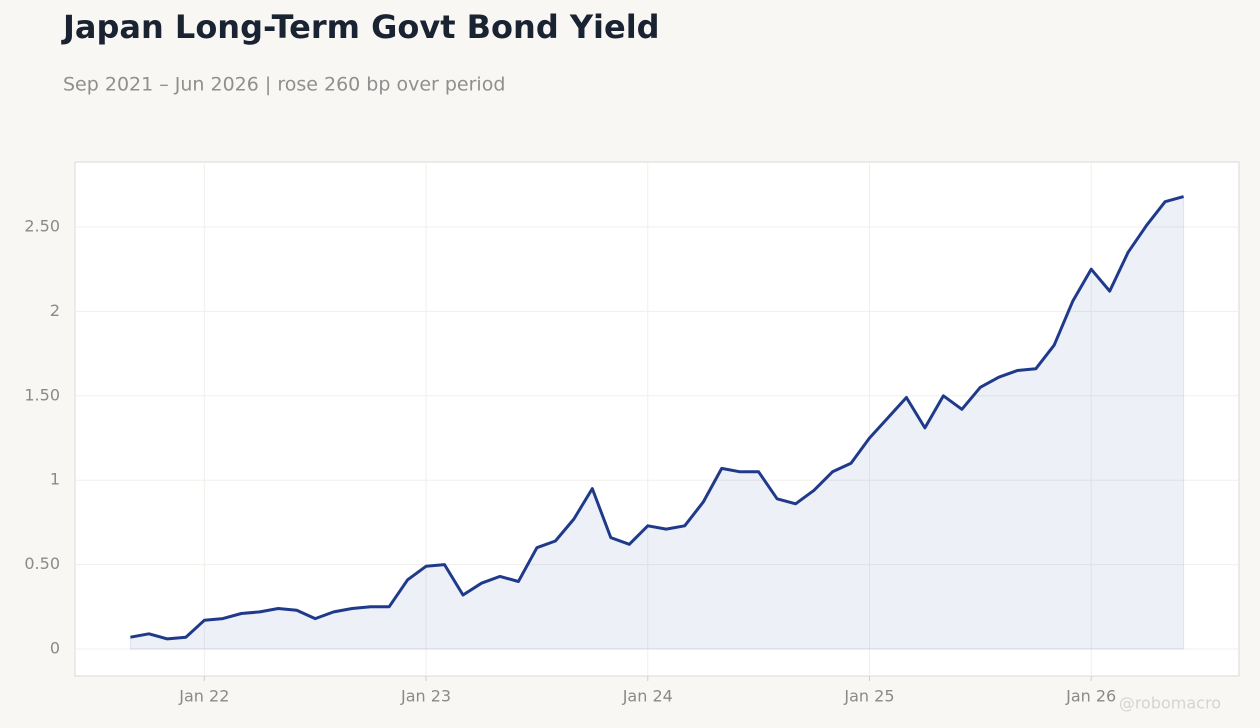  I want to click on x-tick-label: Jan 26, so click(1090, 696).